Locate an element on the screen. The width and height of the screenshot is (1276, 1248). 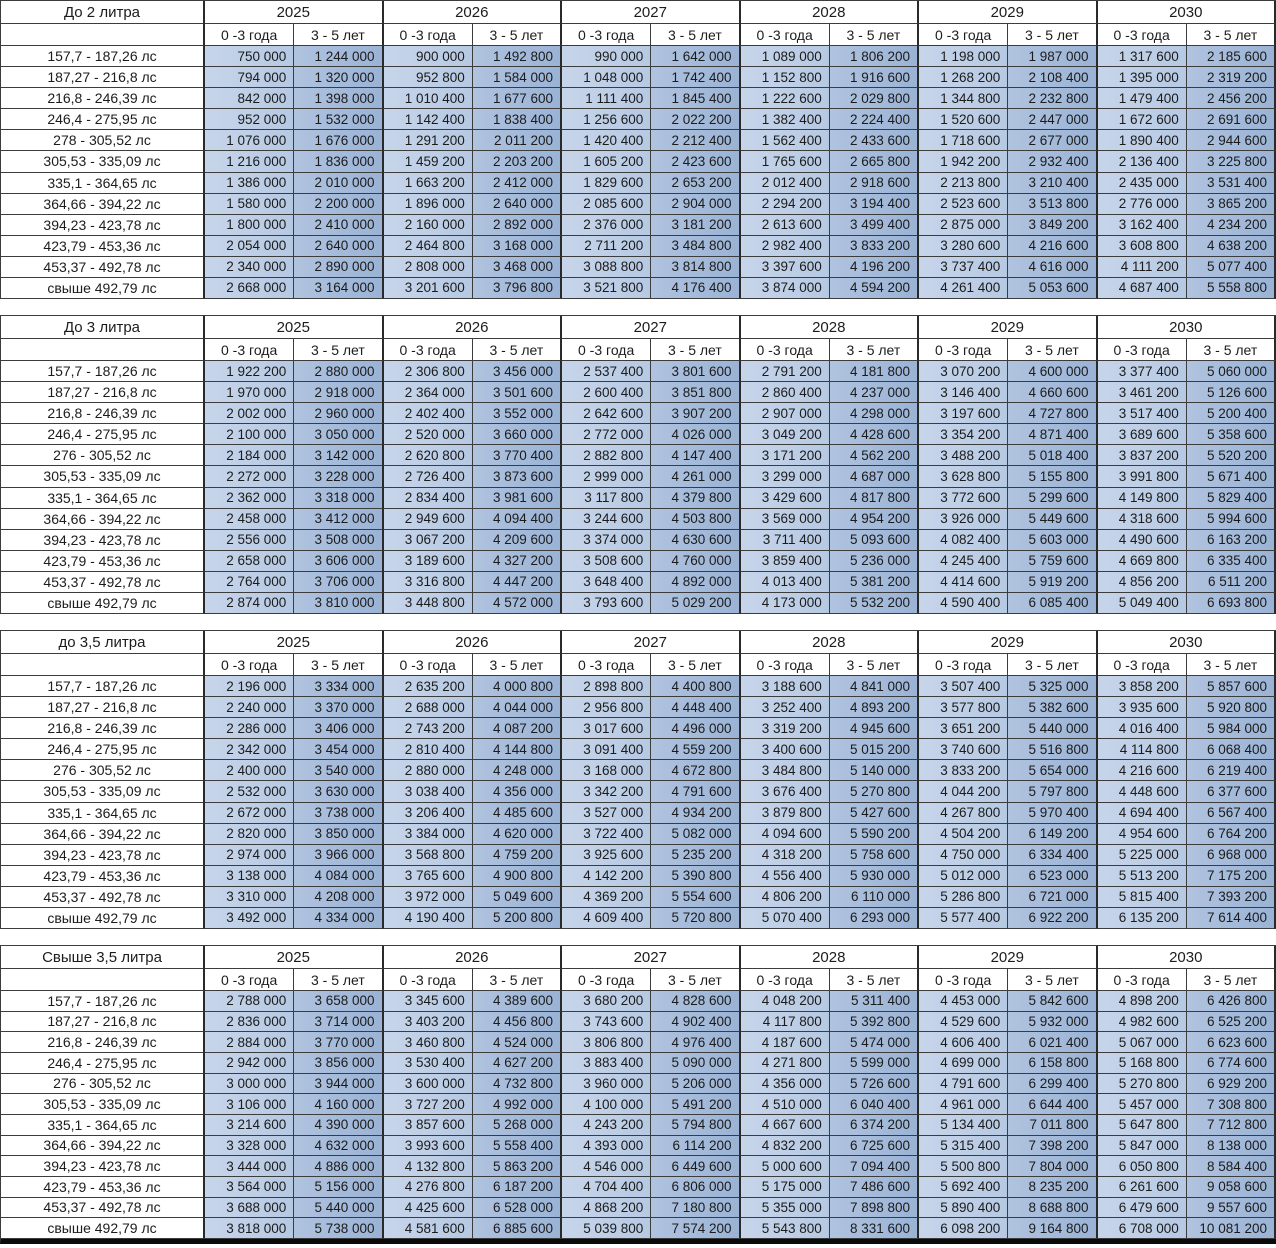
price-cell: 2 294 200 is located at coordinates (785, 204).